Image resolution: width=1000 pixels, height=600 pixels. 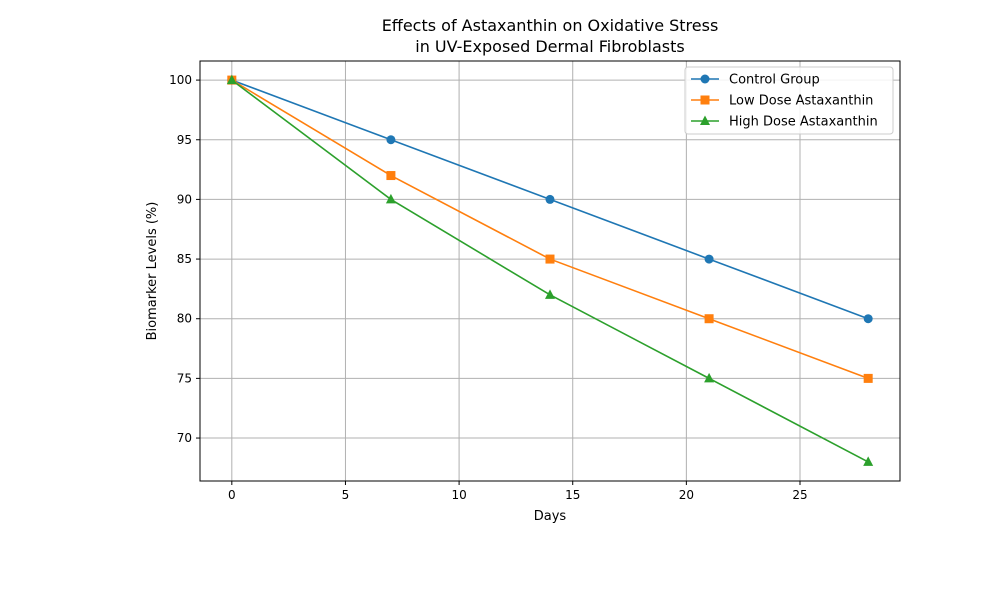 I want to click on chart-title-line-2: in UV-Exposed Dermal Fibroblasts, so click(x=550, y=46).